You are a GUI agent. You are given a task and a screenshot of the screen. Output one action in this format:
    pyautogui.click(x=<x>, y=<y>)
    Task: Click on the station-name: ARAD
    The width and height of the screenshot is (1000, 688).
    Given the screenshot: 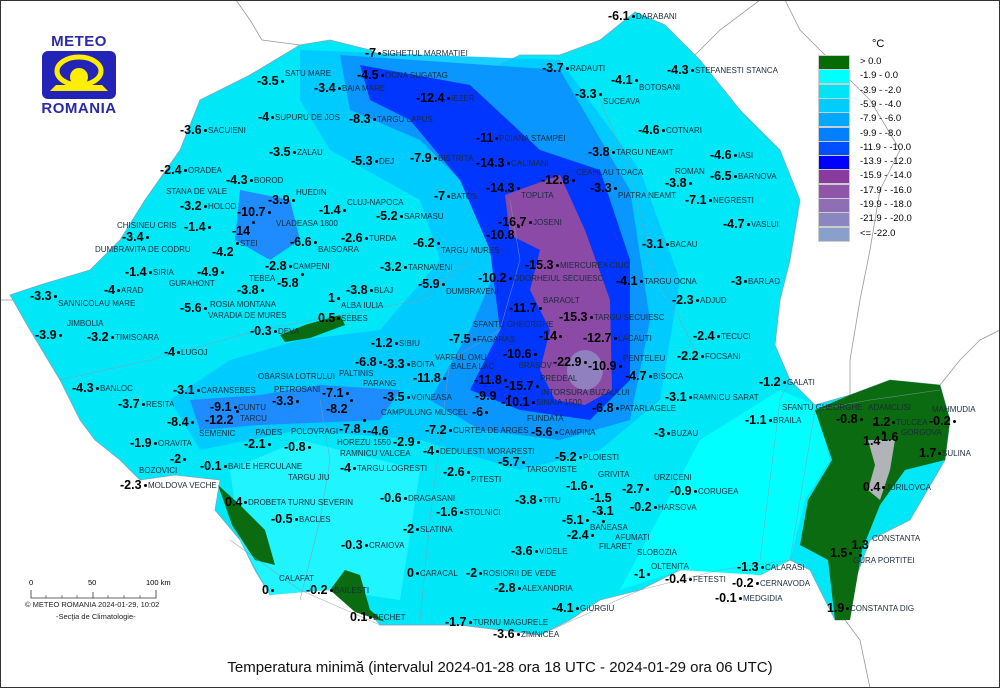 What is the action you would take?
    pyautogui.click(x=132, y=290)
    